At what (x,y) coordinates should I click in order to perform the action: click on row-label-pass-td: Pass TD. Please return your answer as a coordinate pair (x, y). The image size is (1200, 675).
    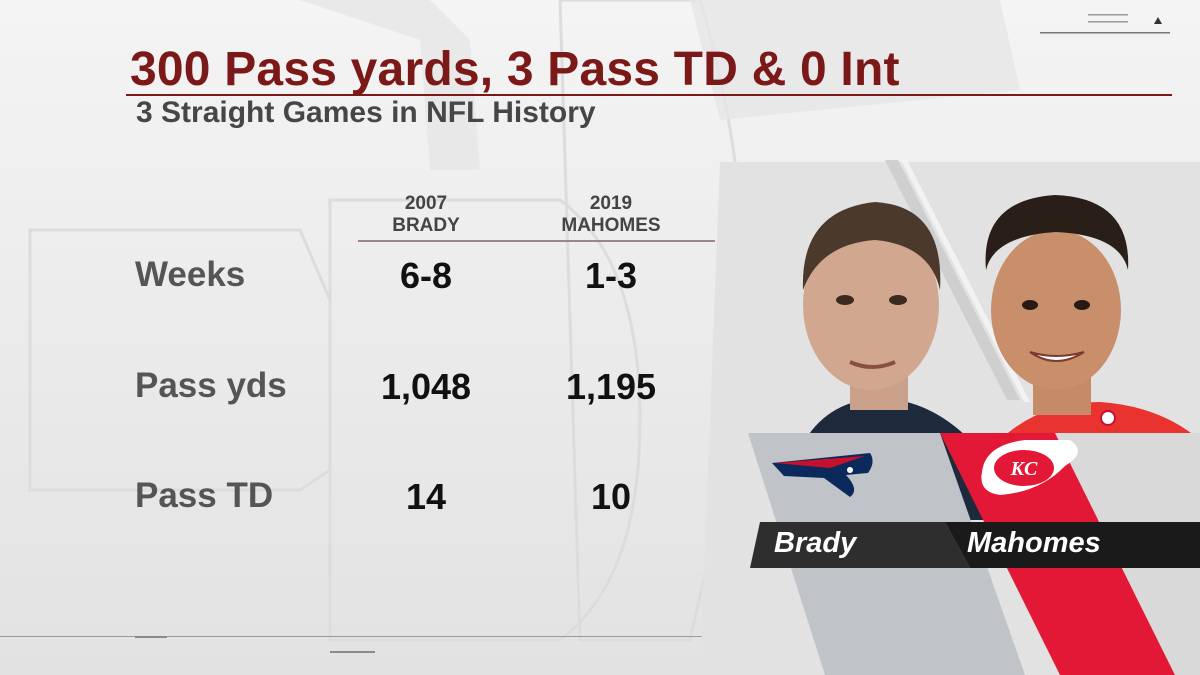
    Looking at the image, I should click on (204, 495).